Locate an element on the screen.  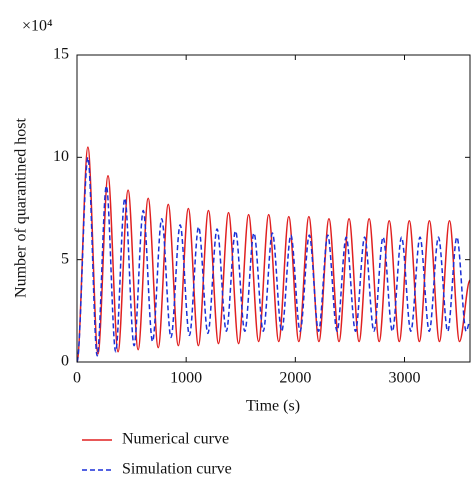
y-tick-label: 10 is located at coordinates (61, 156).